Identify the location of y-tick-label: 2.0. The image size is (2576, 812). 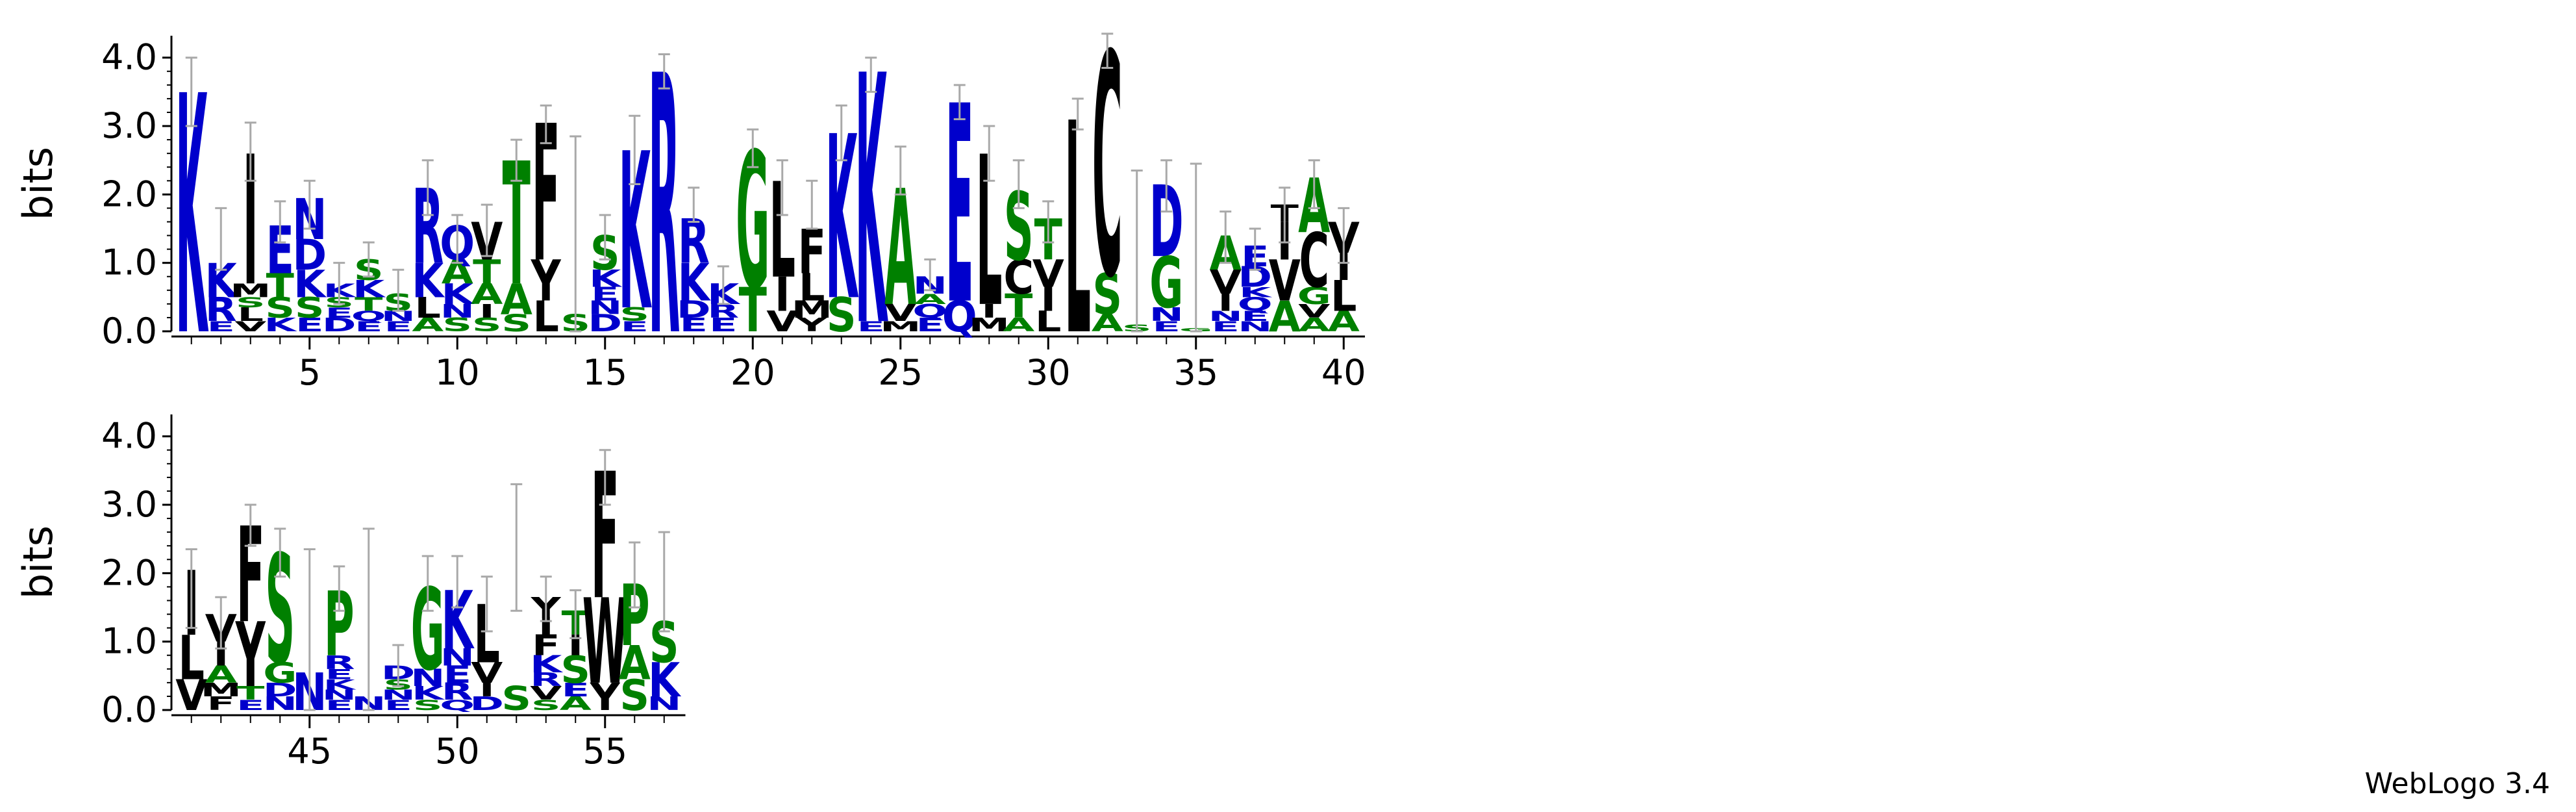
(129, 193).